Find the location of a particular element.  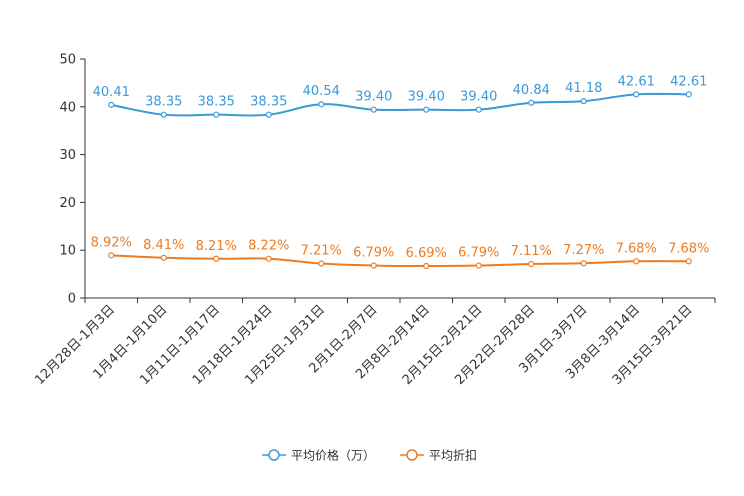

data-label: 40.41 is located at coordinates (111, 92).